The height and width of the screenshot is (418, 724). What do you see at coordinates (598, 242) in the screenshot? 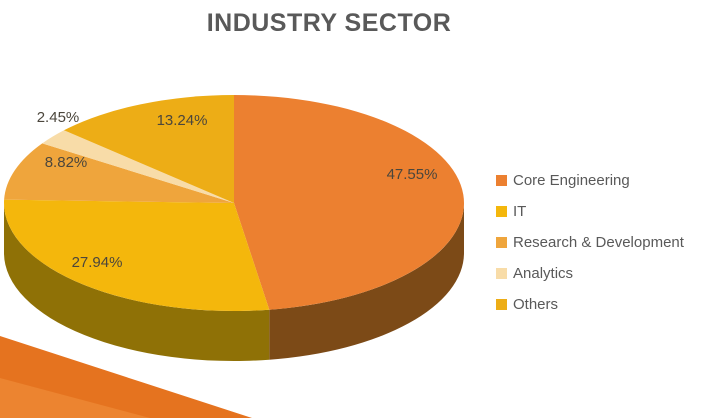
I see `legend-label: Research & Development` at bounding box center [598, 242].